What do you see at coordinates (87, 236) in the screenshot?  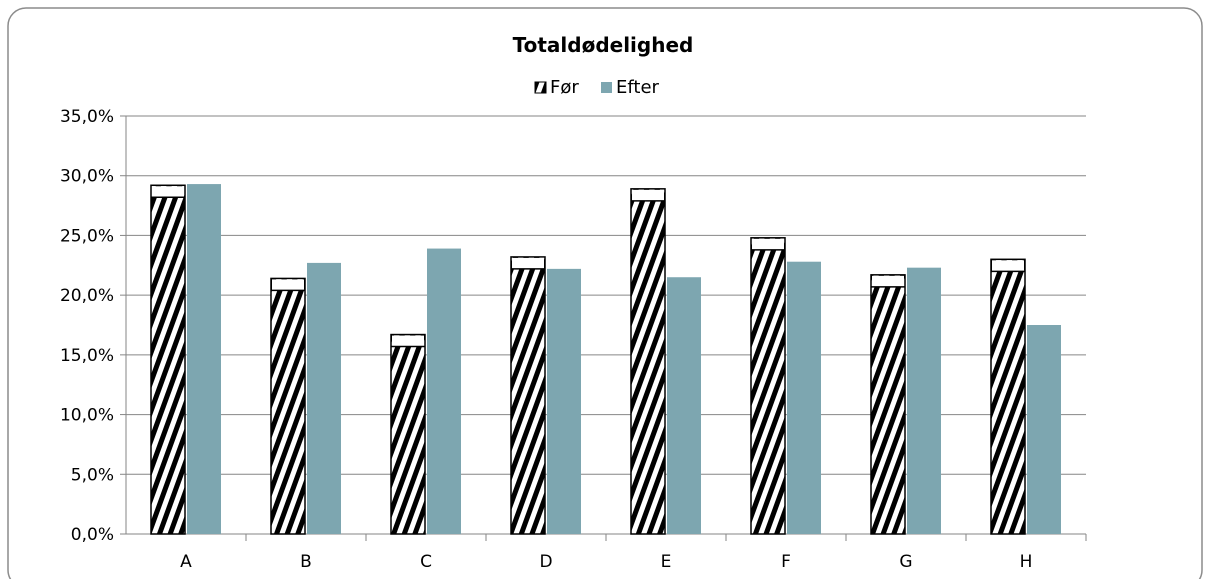 I see `y-tick-label: 25,0%` at bounding box center [87, 236].